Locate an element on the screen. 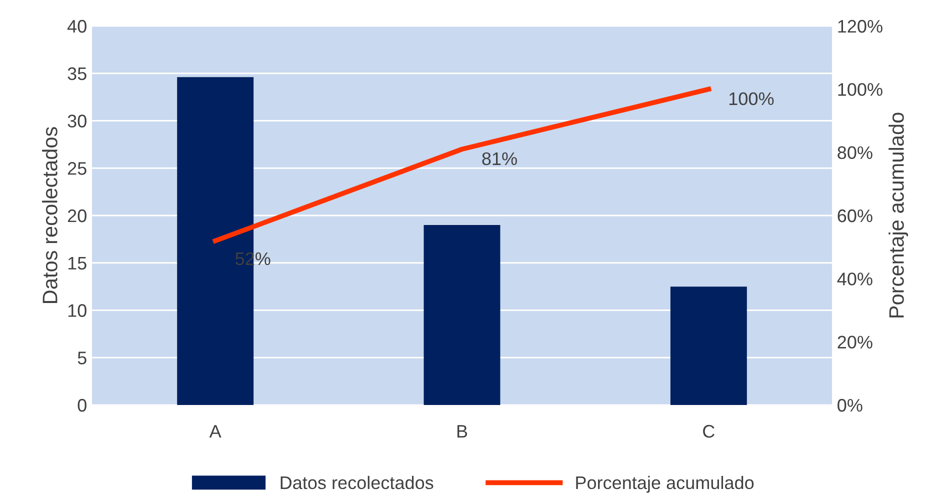 This screenshot has width=947, height=499. y-tick-label: 10 is located at coordinates (77, 310).